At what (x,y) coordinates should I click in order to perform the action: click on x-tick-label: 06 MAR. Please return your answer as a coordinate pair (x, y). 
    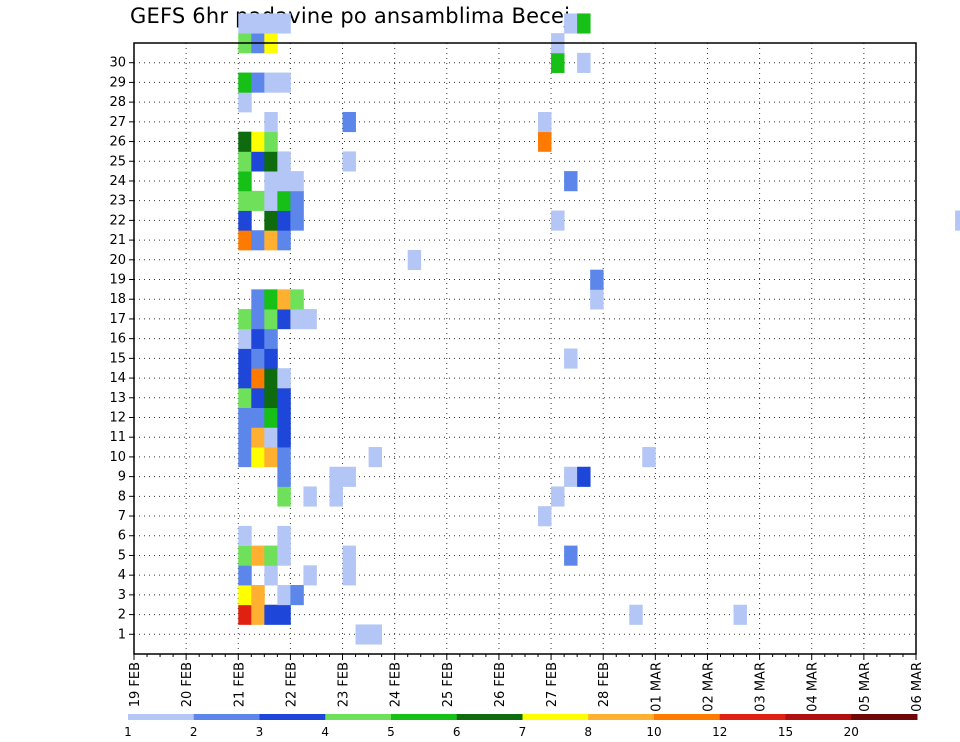
    Looking at the image, I should click on (917, 687).